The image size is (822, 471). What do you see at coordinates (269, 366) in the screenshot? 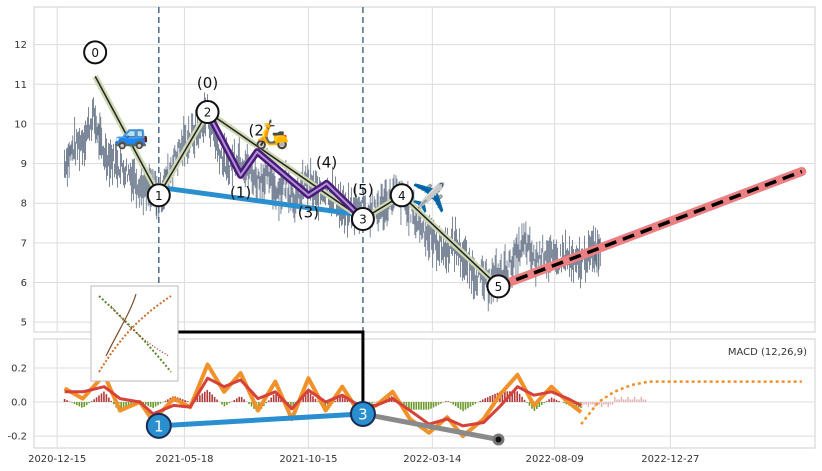
I see `connector-line` at bounding box center [269, 366].